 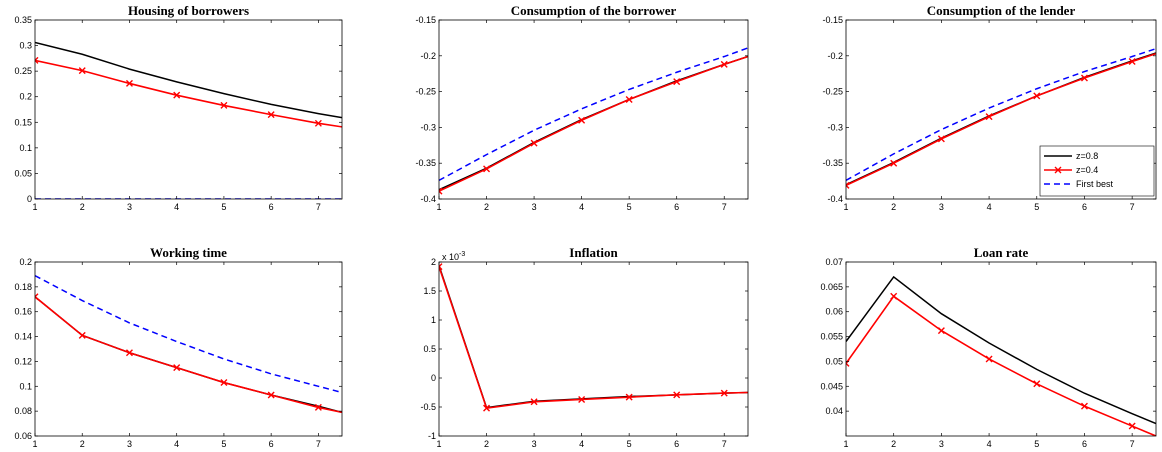 What do you see at coordinates (831, 287) in the screenshot?
I see `y-tick-label: 0.065` at bounding box center [831, 287].